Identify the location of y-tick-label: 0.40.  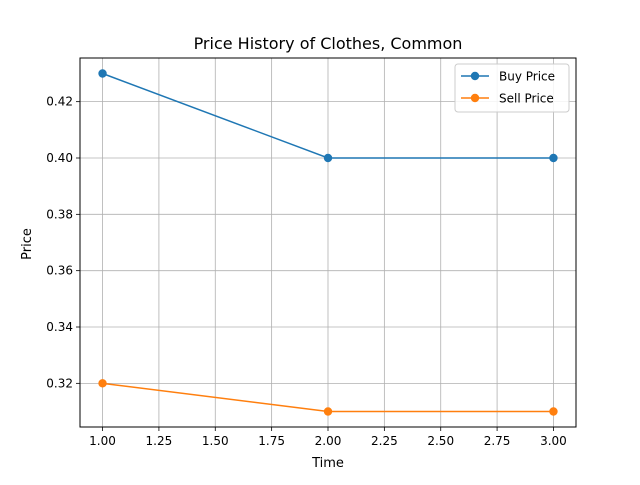
(59, 158).